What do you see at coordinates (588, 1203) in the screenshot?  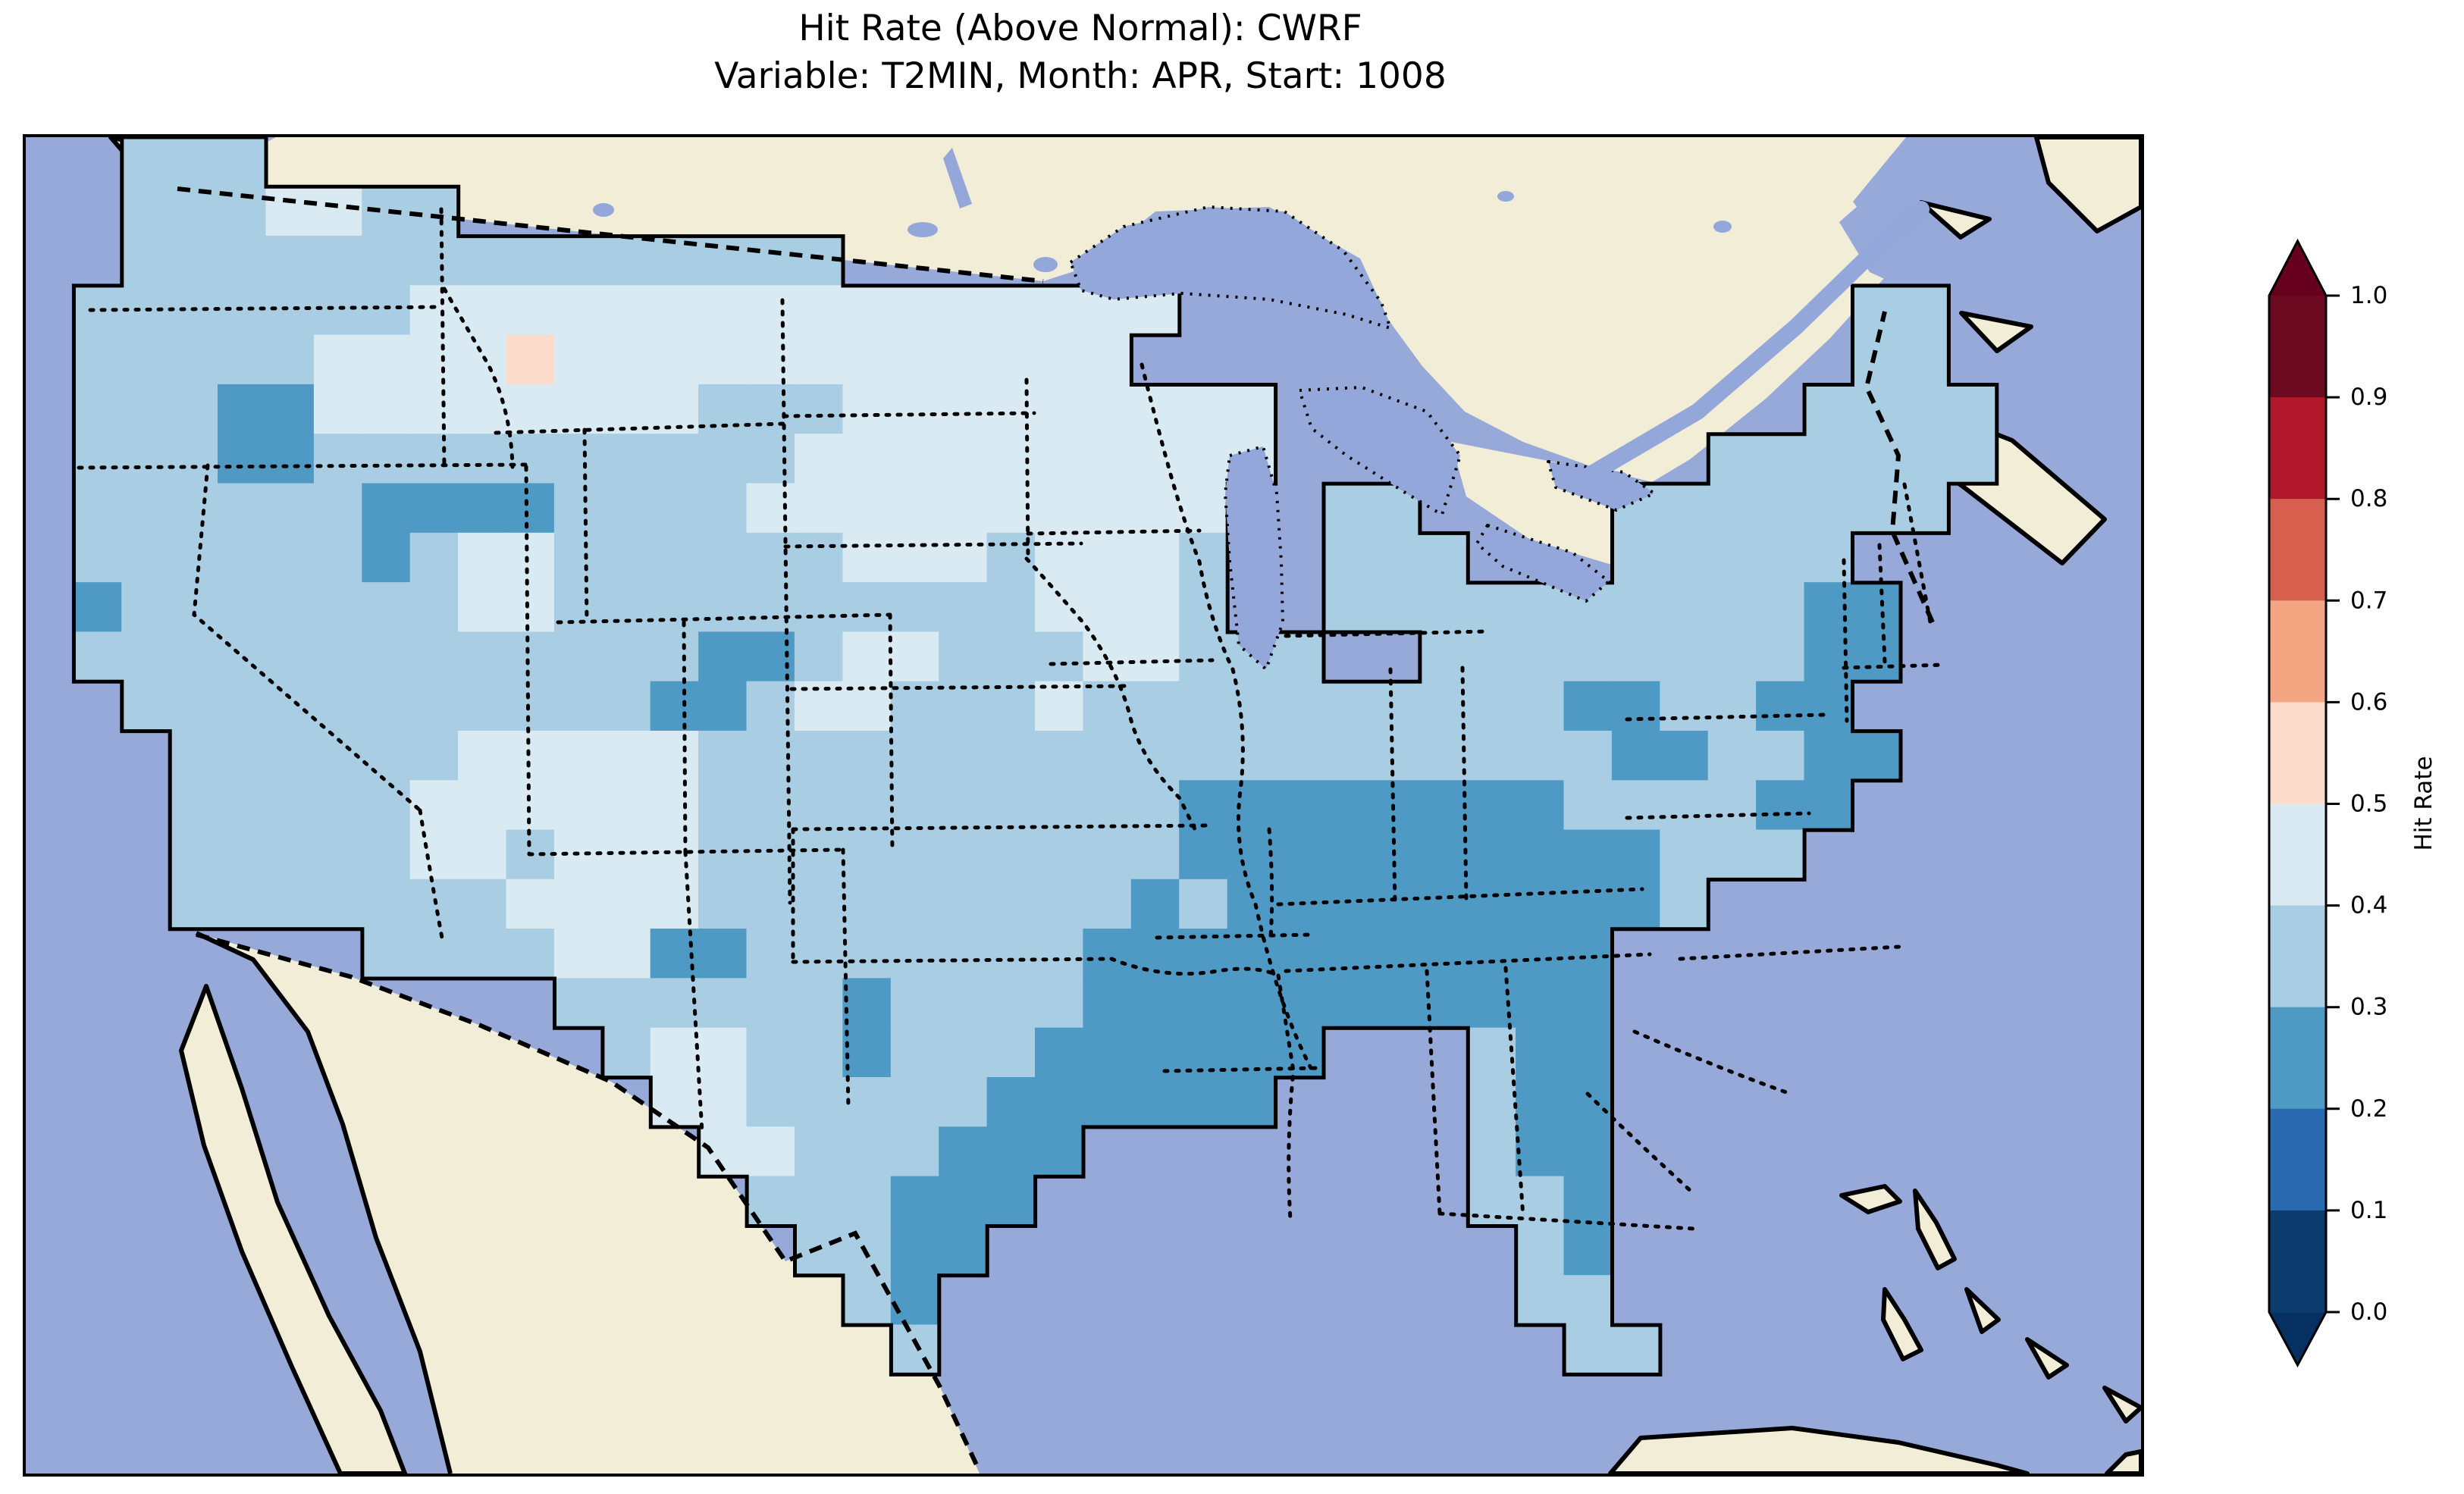 I see `mexico-landmass` at bounding box center [588, 1203].